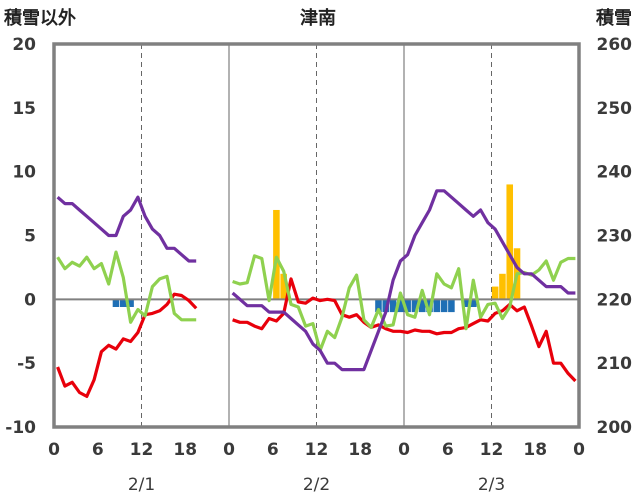  What do you see at coordinates (615, 109) in the screenshot?
I see `right-tick-label: 250` at bounding box center [615, 109].